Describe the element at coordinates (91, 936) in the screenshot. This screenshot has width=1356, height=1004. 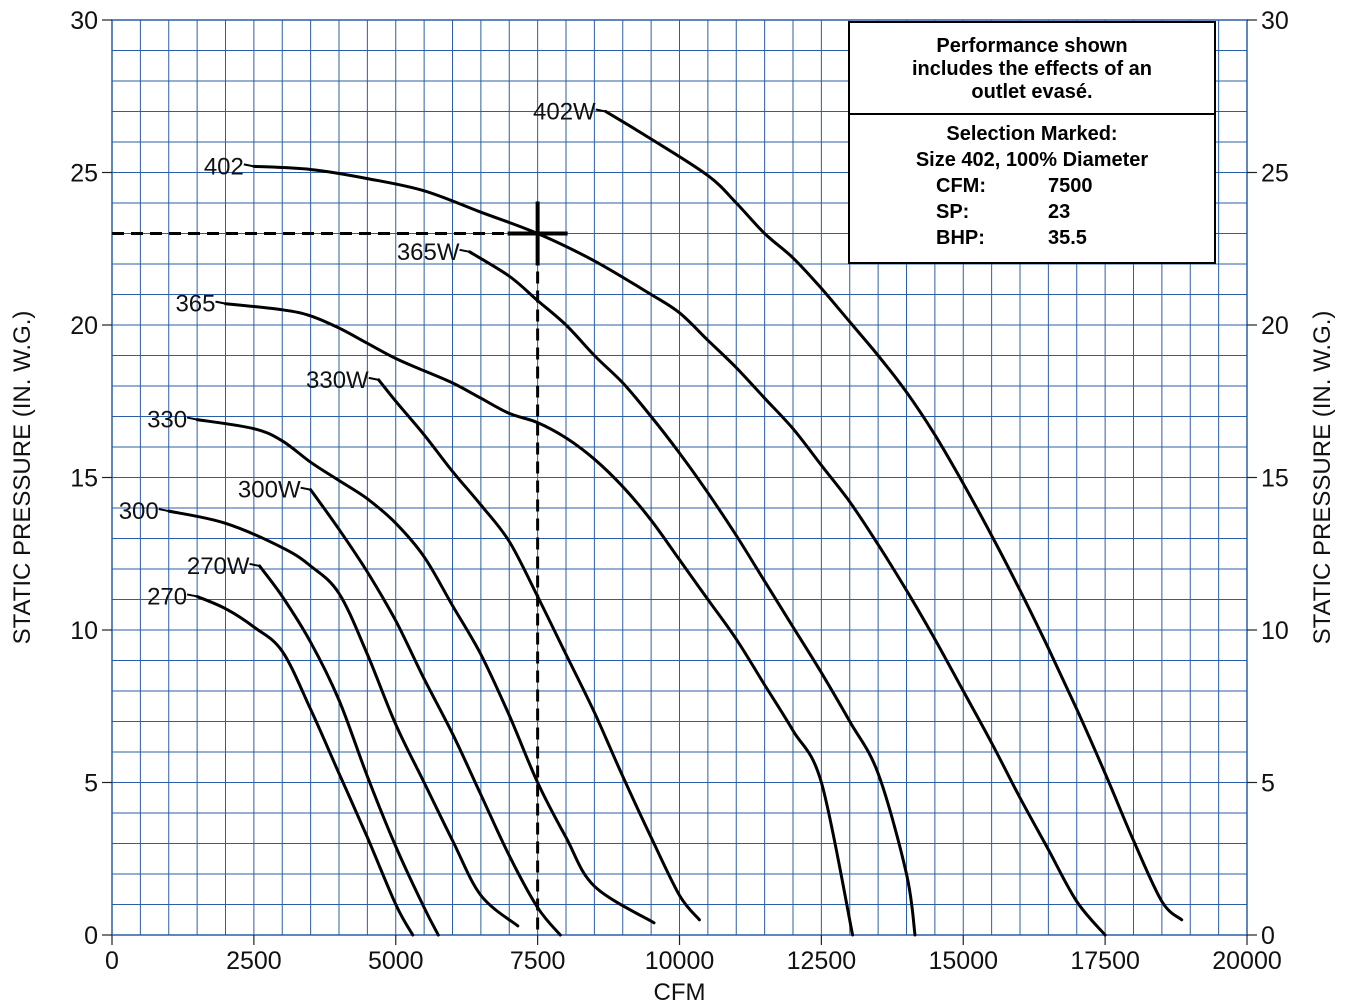
I see `y-tick-label-left: 0` at that location.